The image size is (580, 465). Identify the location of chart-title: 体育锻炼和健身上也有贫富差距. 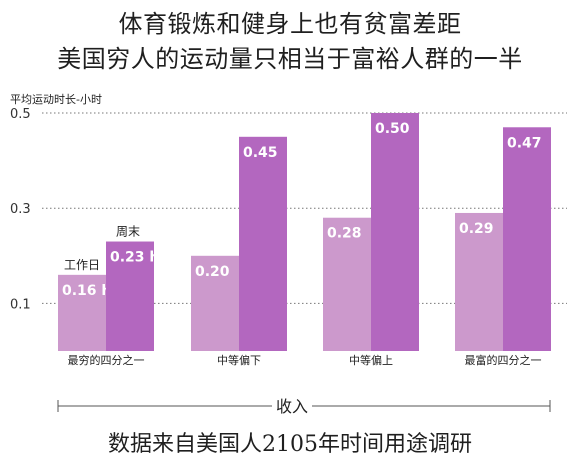
(290, 24).